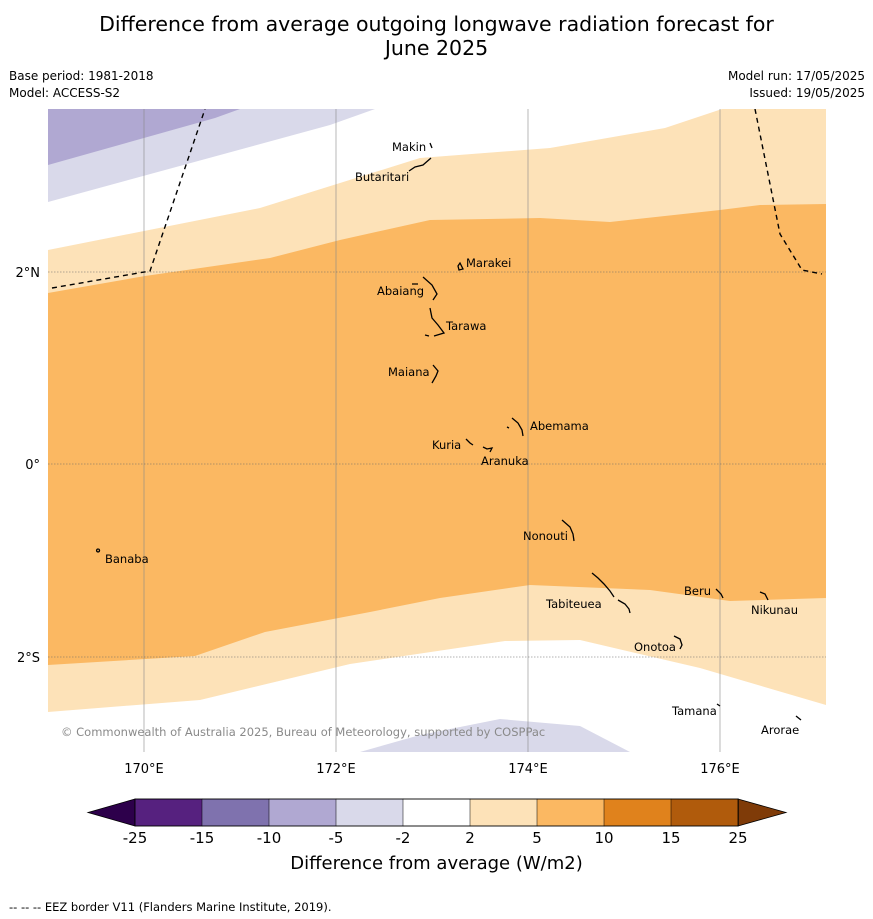 The image size is (873, 919). Describe the element at coordinates (655, 647) in the screenshot. I see `place-onotoa: Onotoa` at that location.